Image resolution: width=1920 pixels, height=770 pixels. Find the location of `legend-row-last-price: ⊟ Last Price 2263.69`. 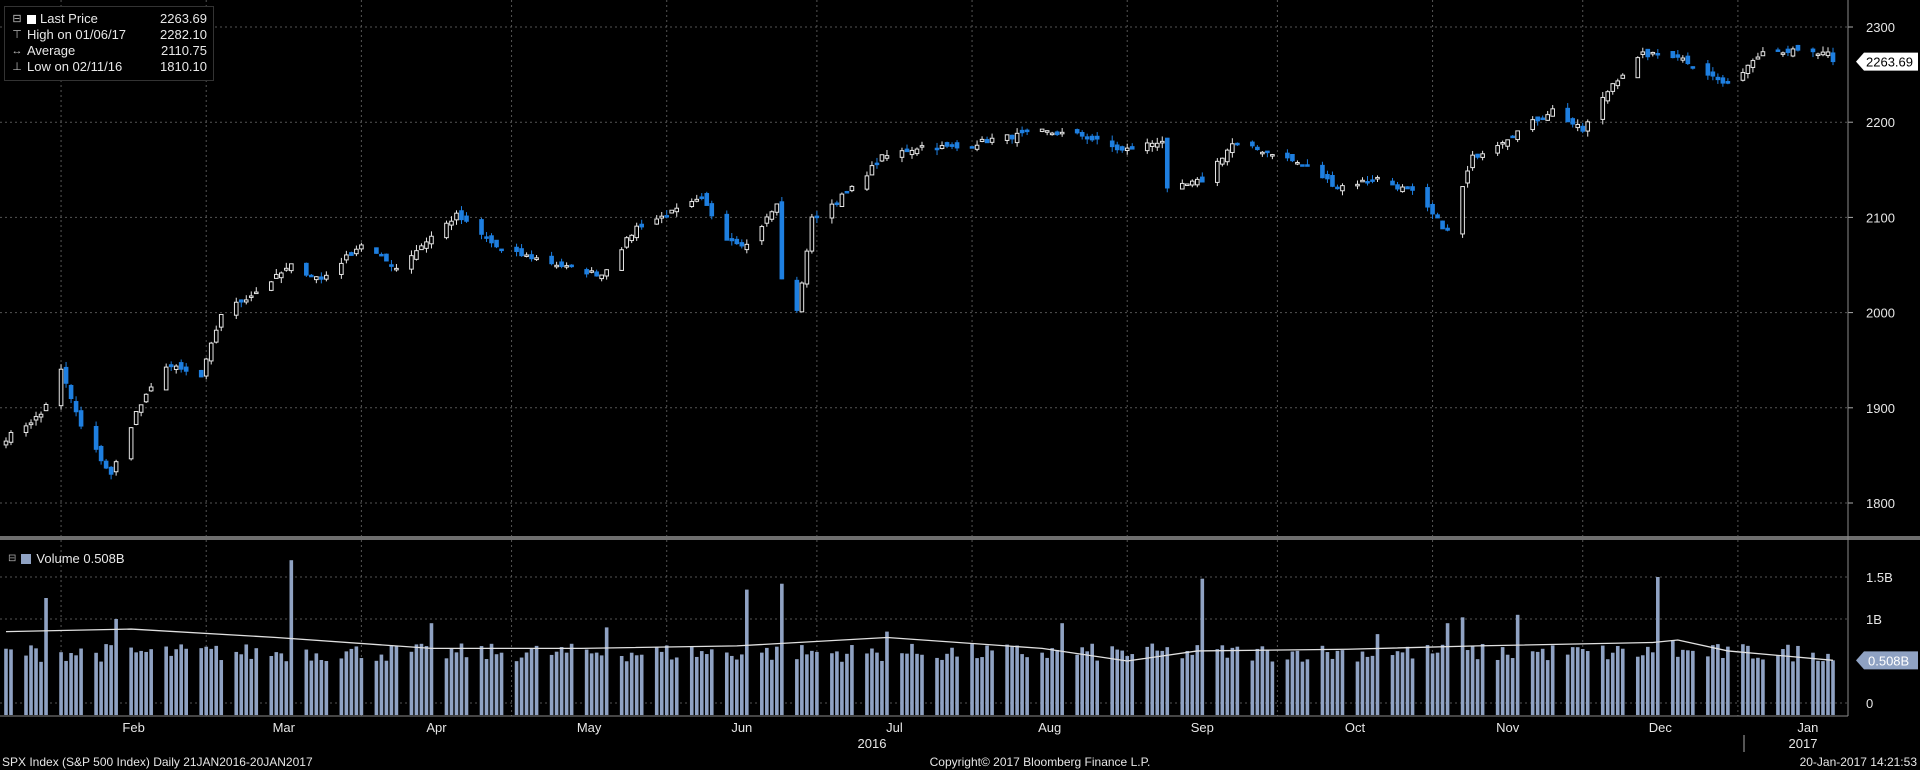

legend-row-last-price: ⊟ Last Price 2263.69 is located at coordinates (109, 19).